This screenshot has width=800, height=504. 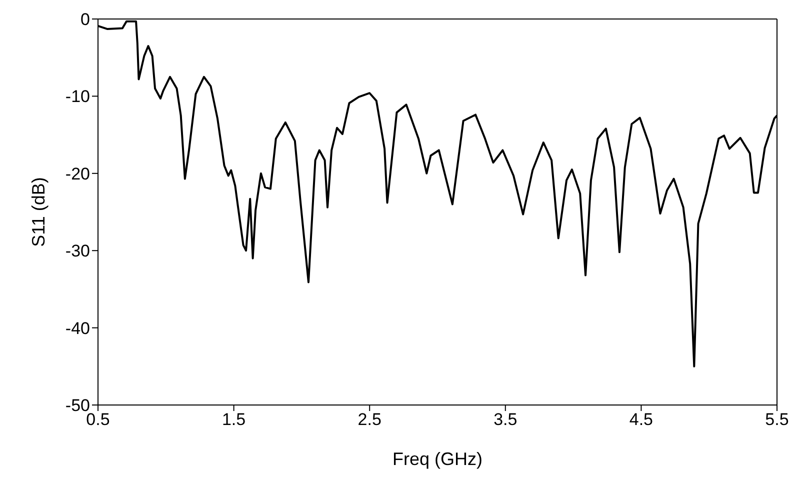 I want to click on y-tick-label: 0, so click(x=85, y=20).